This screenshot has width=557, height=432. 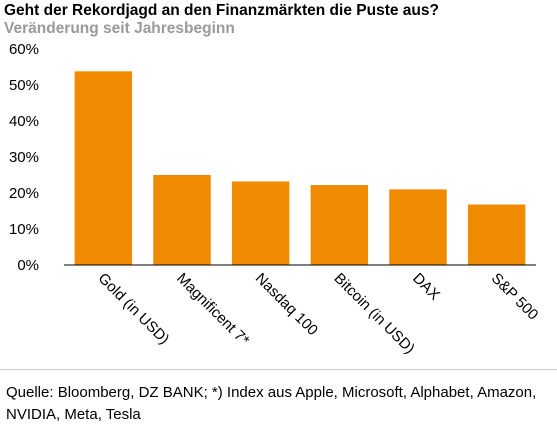 What do you see at coordinates (515, 297) in the screenshot?
I see `x-tick-label: S&P 500` at bounding box center [515, 297].